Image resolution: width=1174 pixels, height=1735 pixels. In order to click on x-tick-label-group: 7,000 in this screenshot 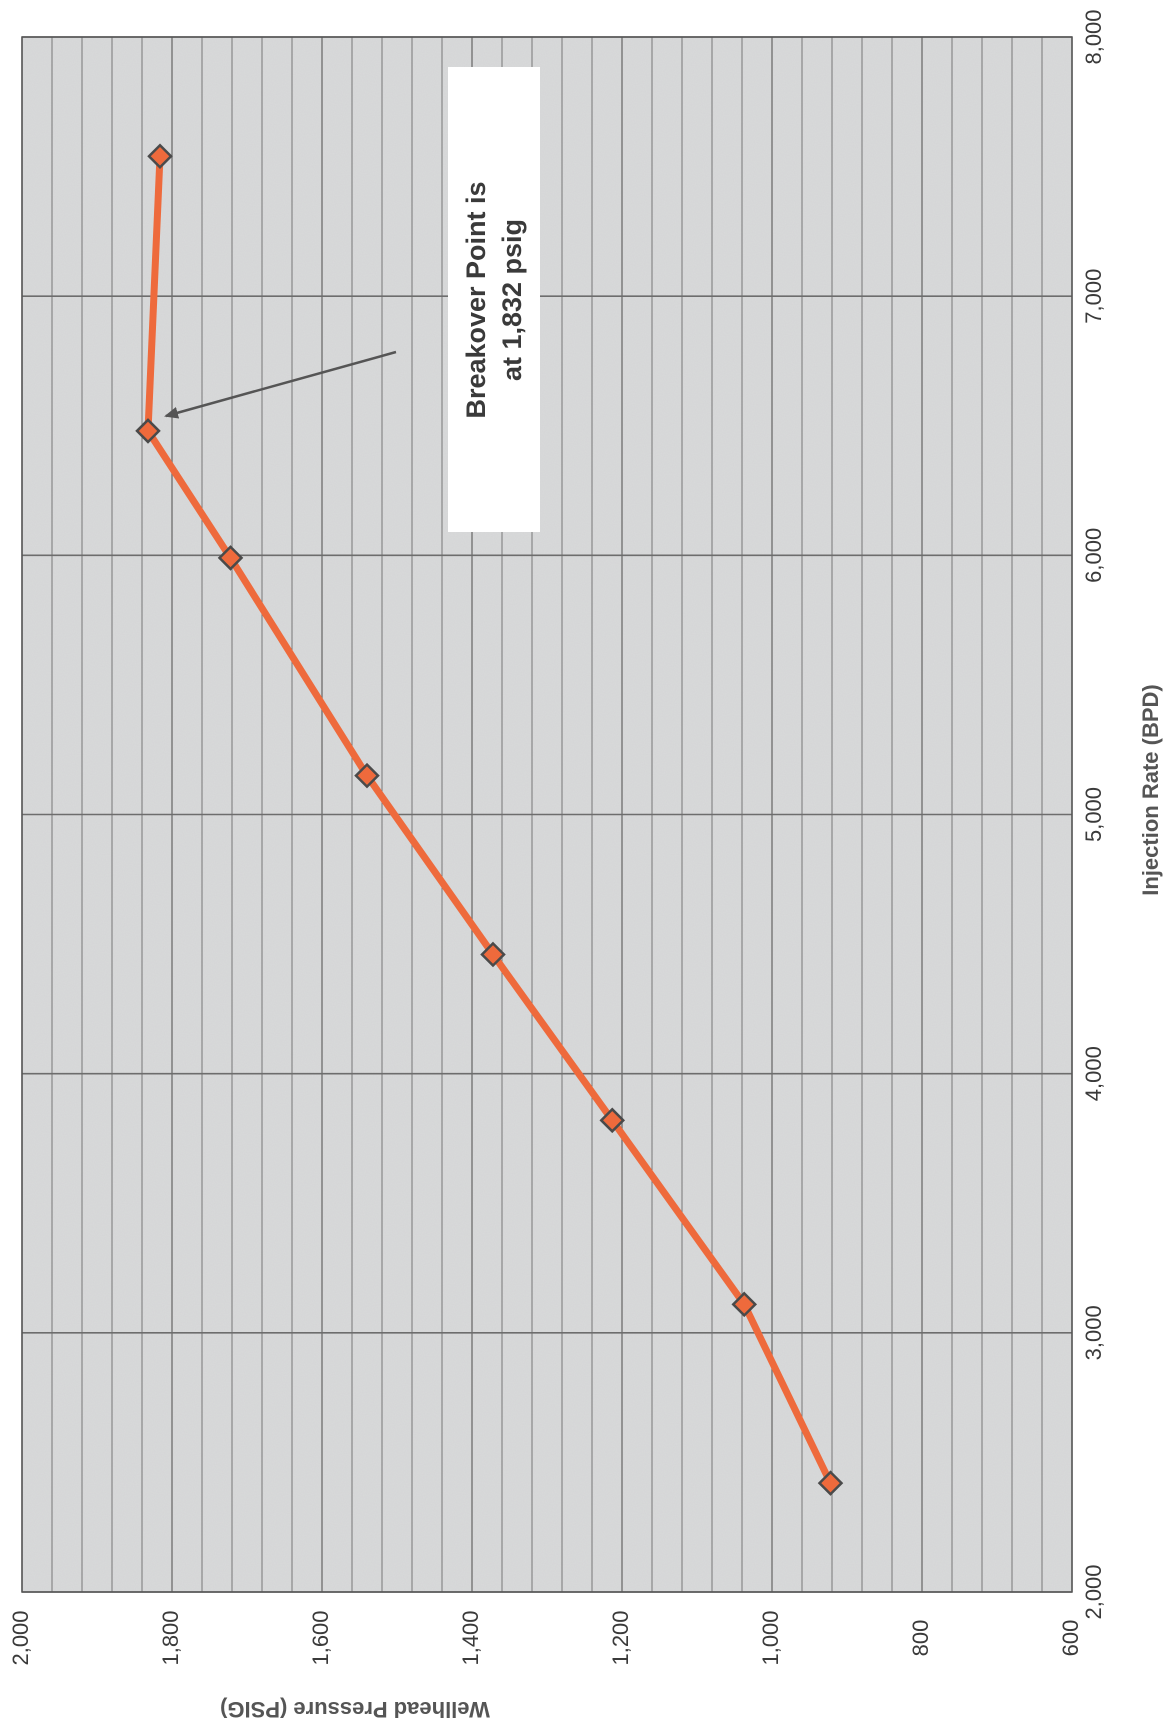, I will do `click(1093, 296)`.